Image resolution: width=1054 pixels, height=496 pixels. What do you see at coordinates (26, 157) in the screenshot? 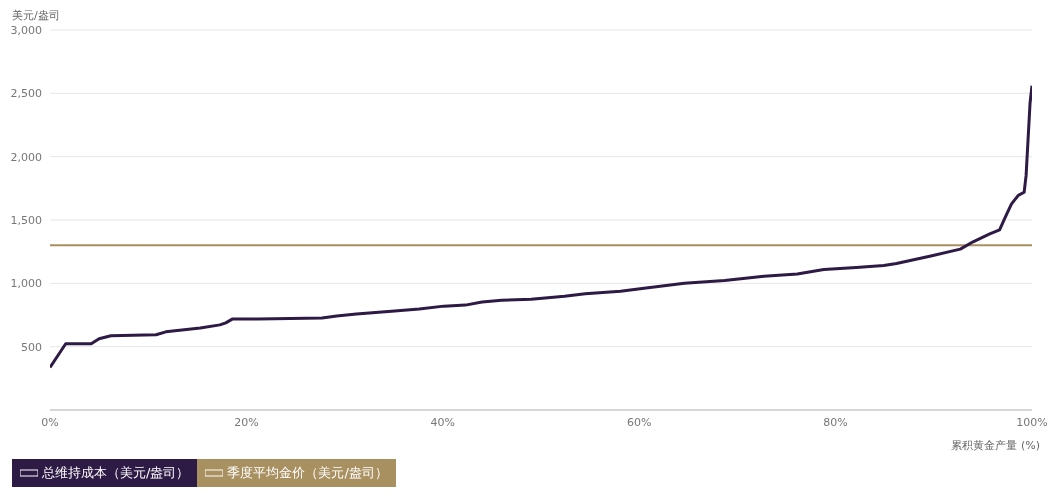
I see `y-tick-label: 2,000` at bounding box center [26, 157].